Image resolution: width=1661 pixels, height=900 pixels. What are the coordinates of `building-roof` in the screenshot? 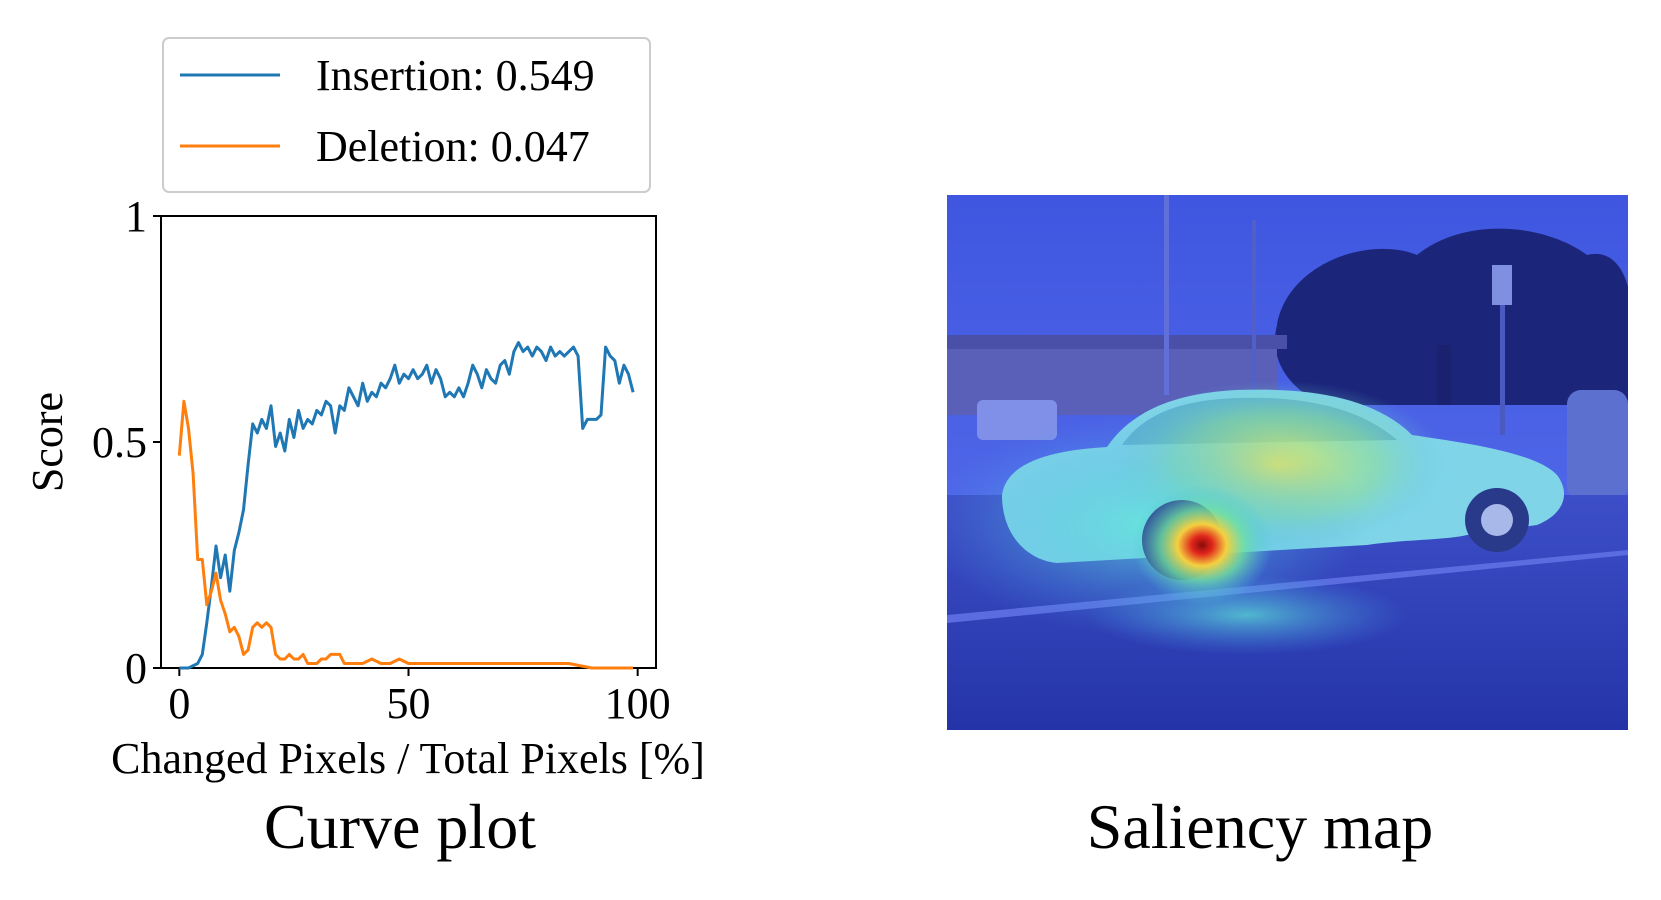 It's located at (1117, 342).